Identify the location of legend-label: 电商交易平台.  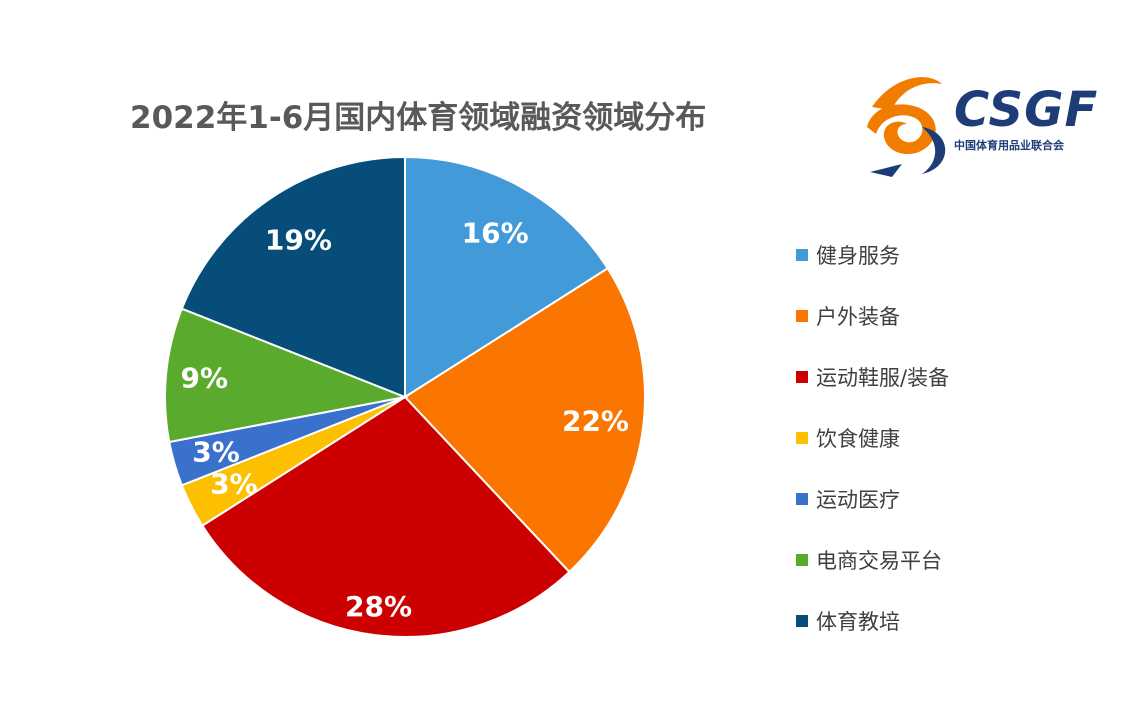
(879, 560).